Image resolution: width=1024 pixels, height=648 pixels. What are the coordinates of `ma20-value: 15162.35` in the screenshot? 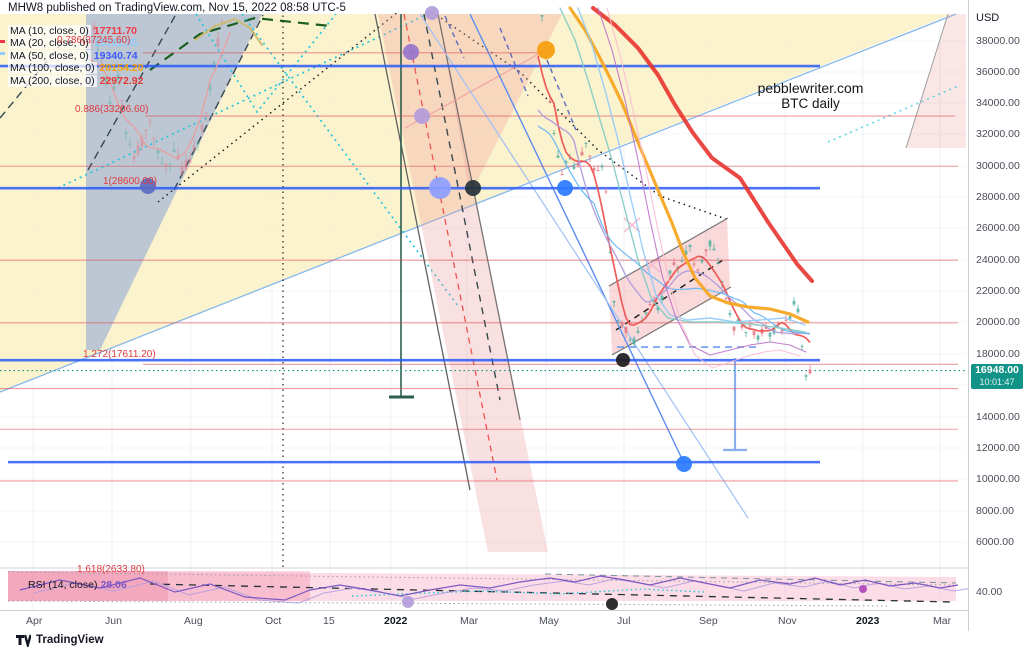 It's located at (115, 43).